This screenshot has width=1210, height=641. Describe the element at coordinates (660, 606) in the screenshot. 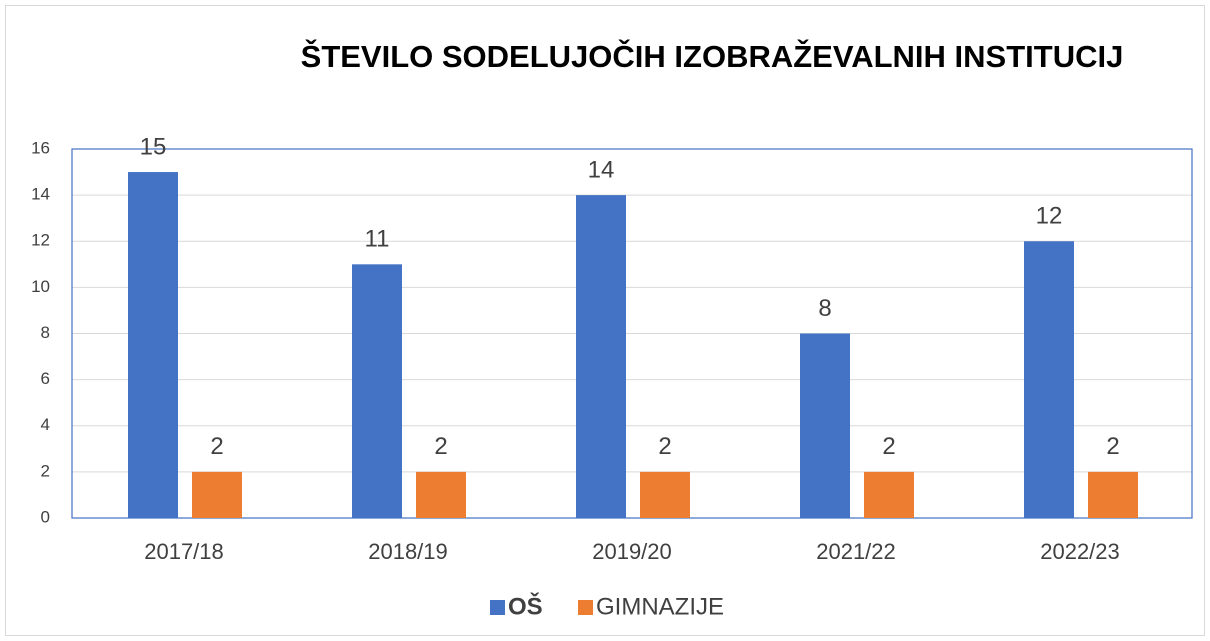

I see `legend-label: GIMNAZIJE` at that location.